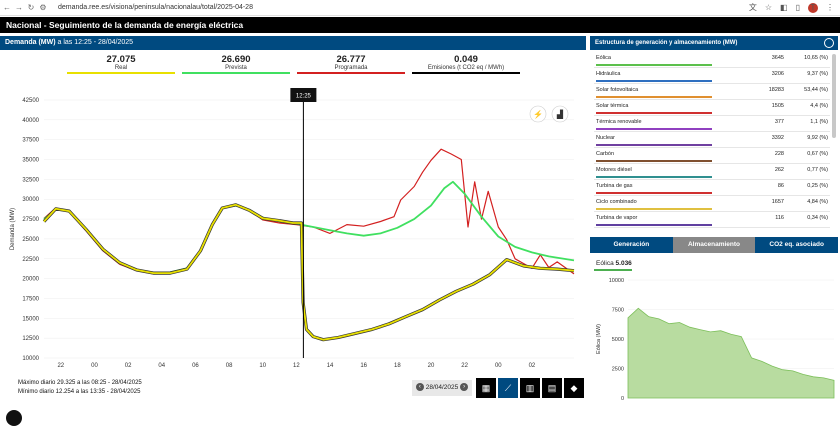  What do you see at coordinates (43, 7) in the screenshot?
I see `site-info-icon: ⚙` at bounding box center [43, 7].